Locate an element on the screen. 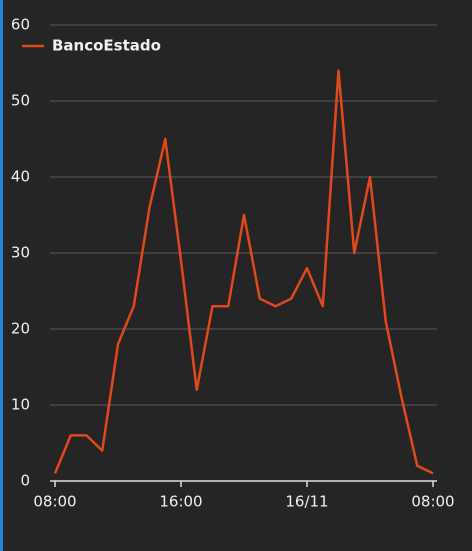  y-tick-label: 30 is located at coordinates (20, 253).